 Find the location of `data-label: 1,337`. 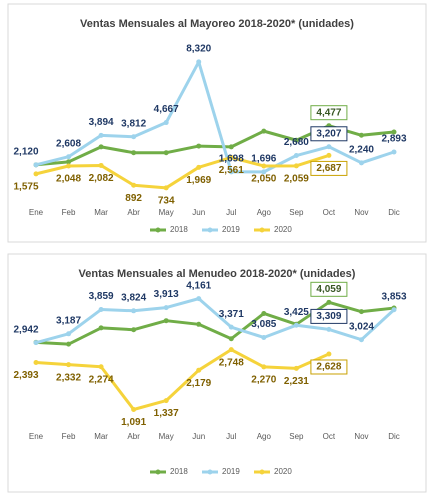

data-label: 1,337 is located at coordinates (166, 413).